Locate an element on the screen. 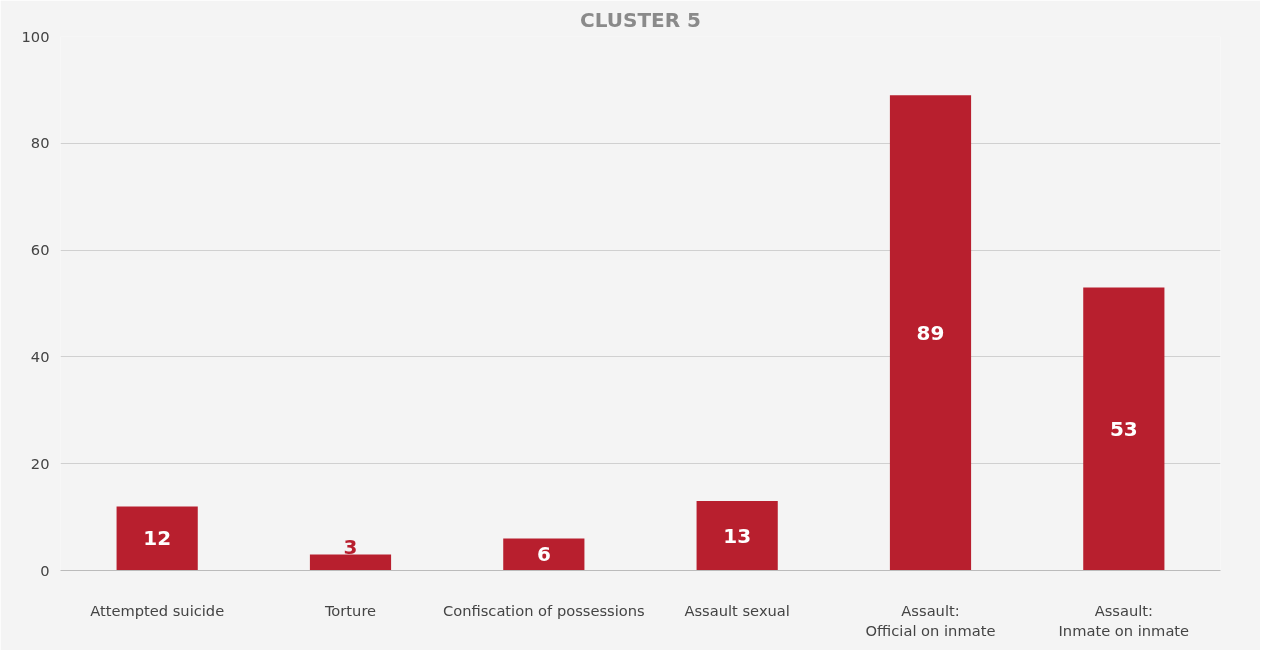 The height and width of the screenshot is (670, 1282). x-tick-label: Torture is located at coordinates (350, 610).